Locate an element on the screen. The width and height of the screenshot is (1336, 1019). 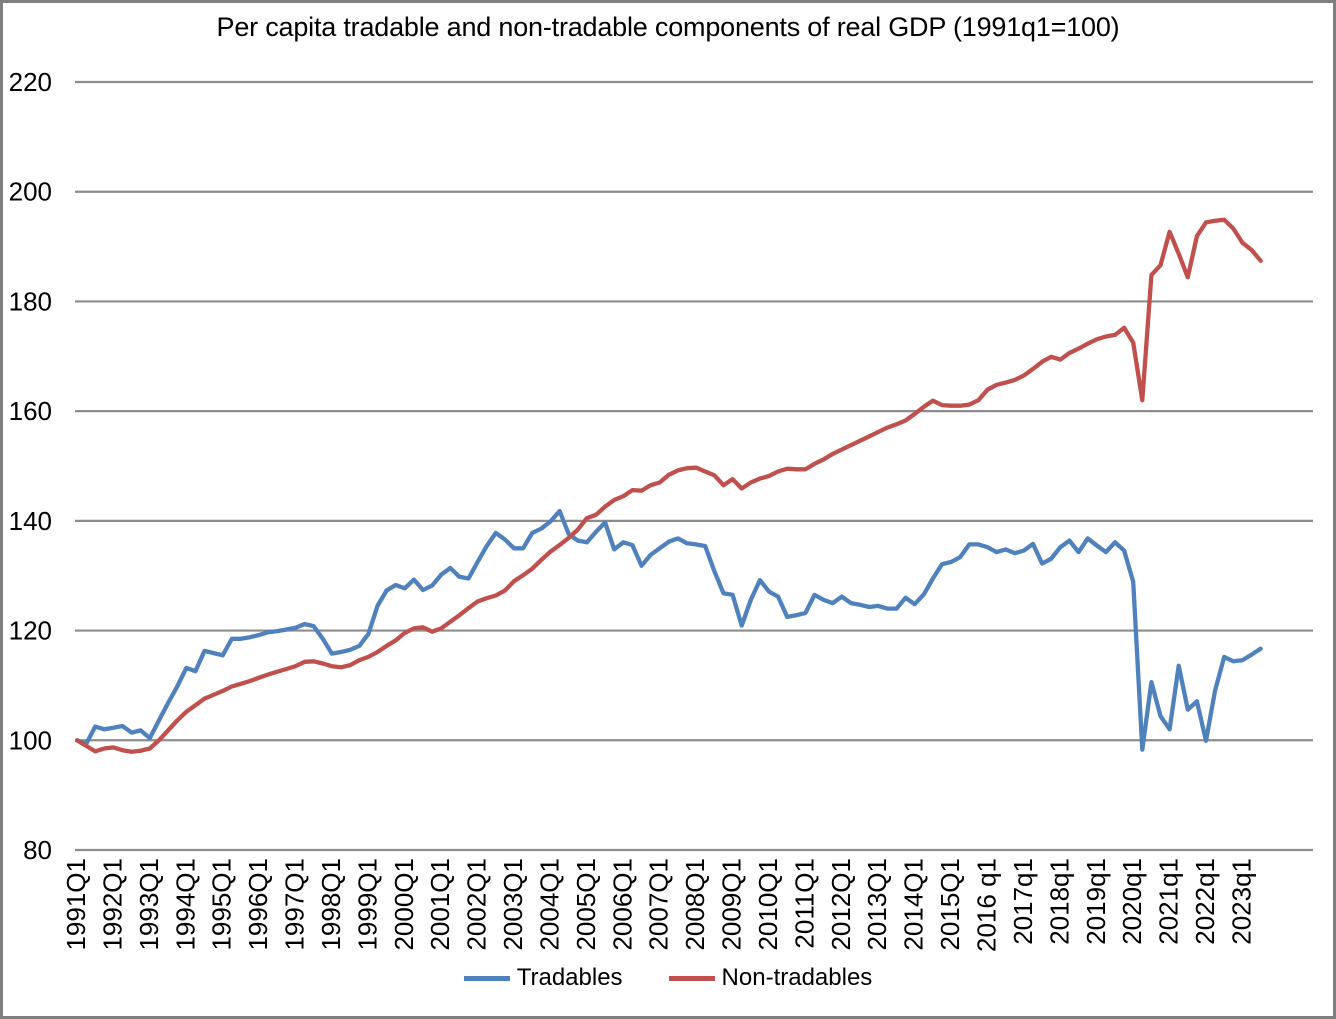
x-axis-tick-label: 1995Q1 is located at coordinates (222, 904).